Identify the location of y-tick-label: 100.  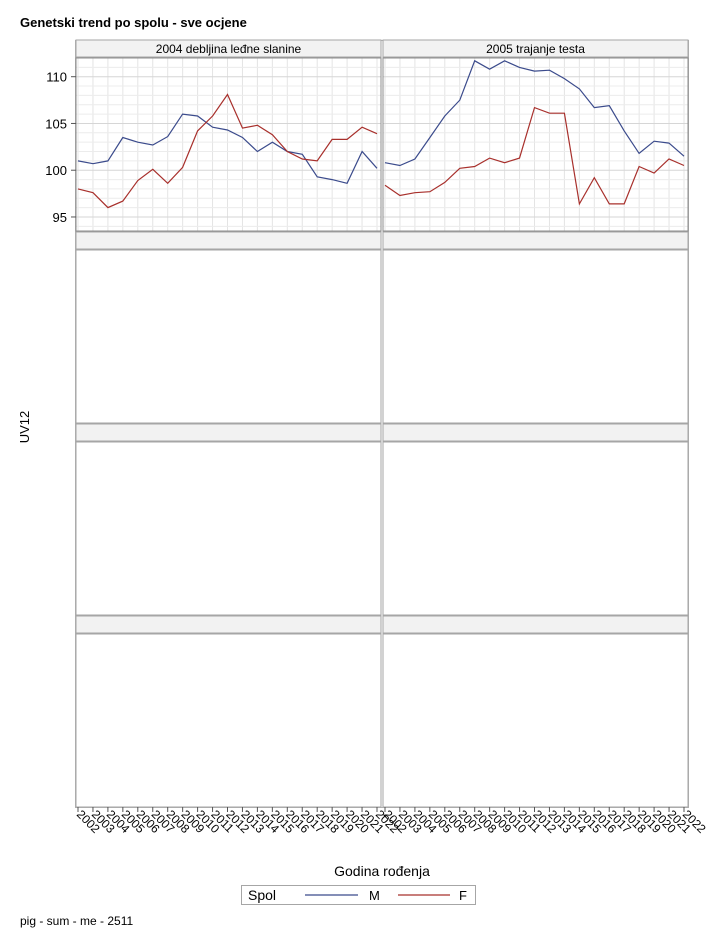
(56, 170).